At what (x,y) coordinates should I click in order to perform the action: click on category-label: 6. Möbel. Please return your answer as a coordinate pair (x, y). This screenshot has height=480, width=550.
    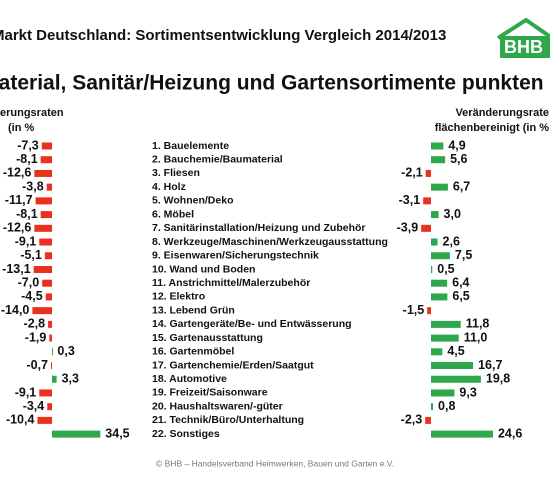
    Looking at the image, I should click on (173, 214).